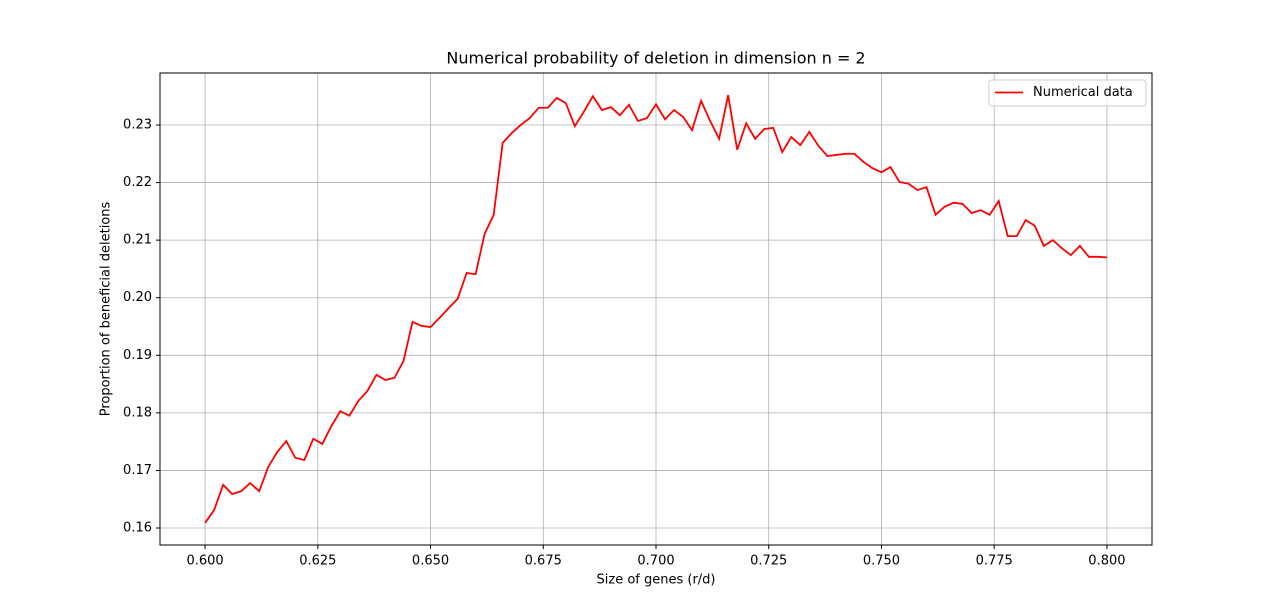  What do you see at coordinates (1106, 561) in the screenshot?
I see `x-tick-label: 0.800` at bounding box center [1106, 561].